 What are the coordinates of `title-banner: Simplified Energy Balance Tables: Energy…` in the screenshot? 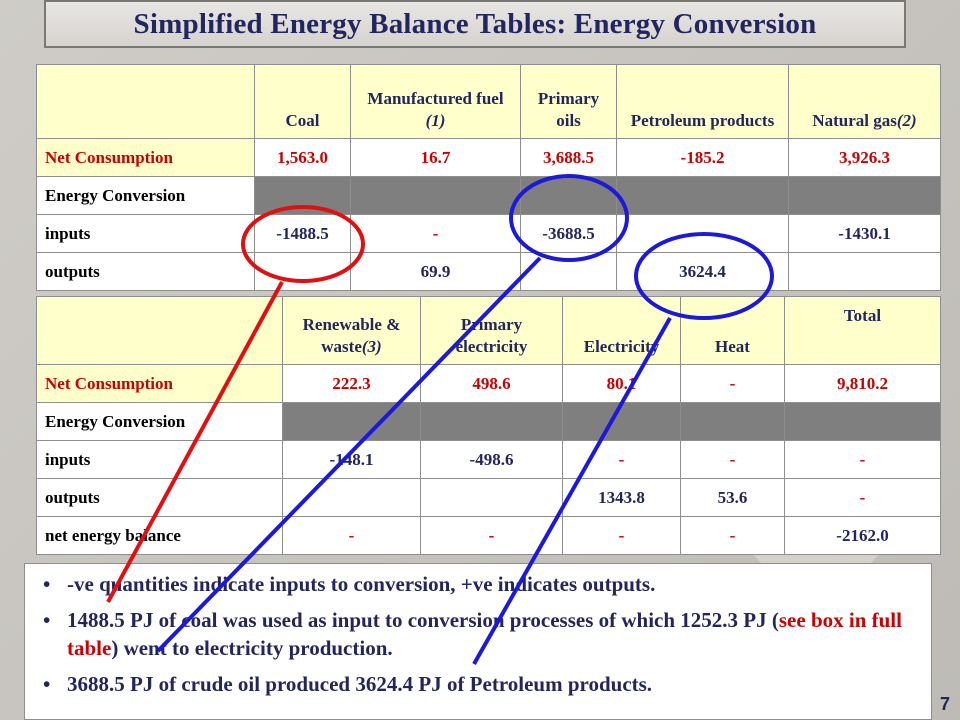 It's located at (475, 24).